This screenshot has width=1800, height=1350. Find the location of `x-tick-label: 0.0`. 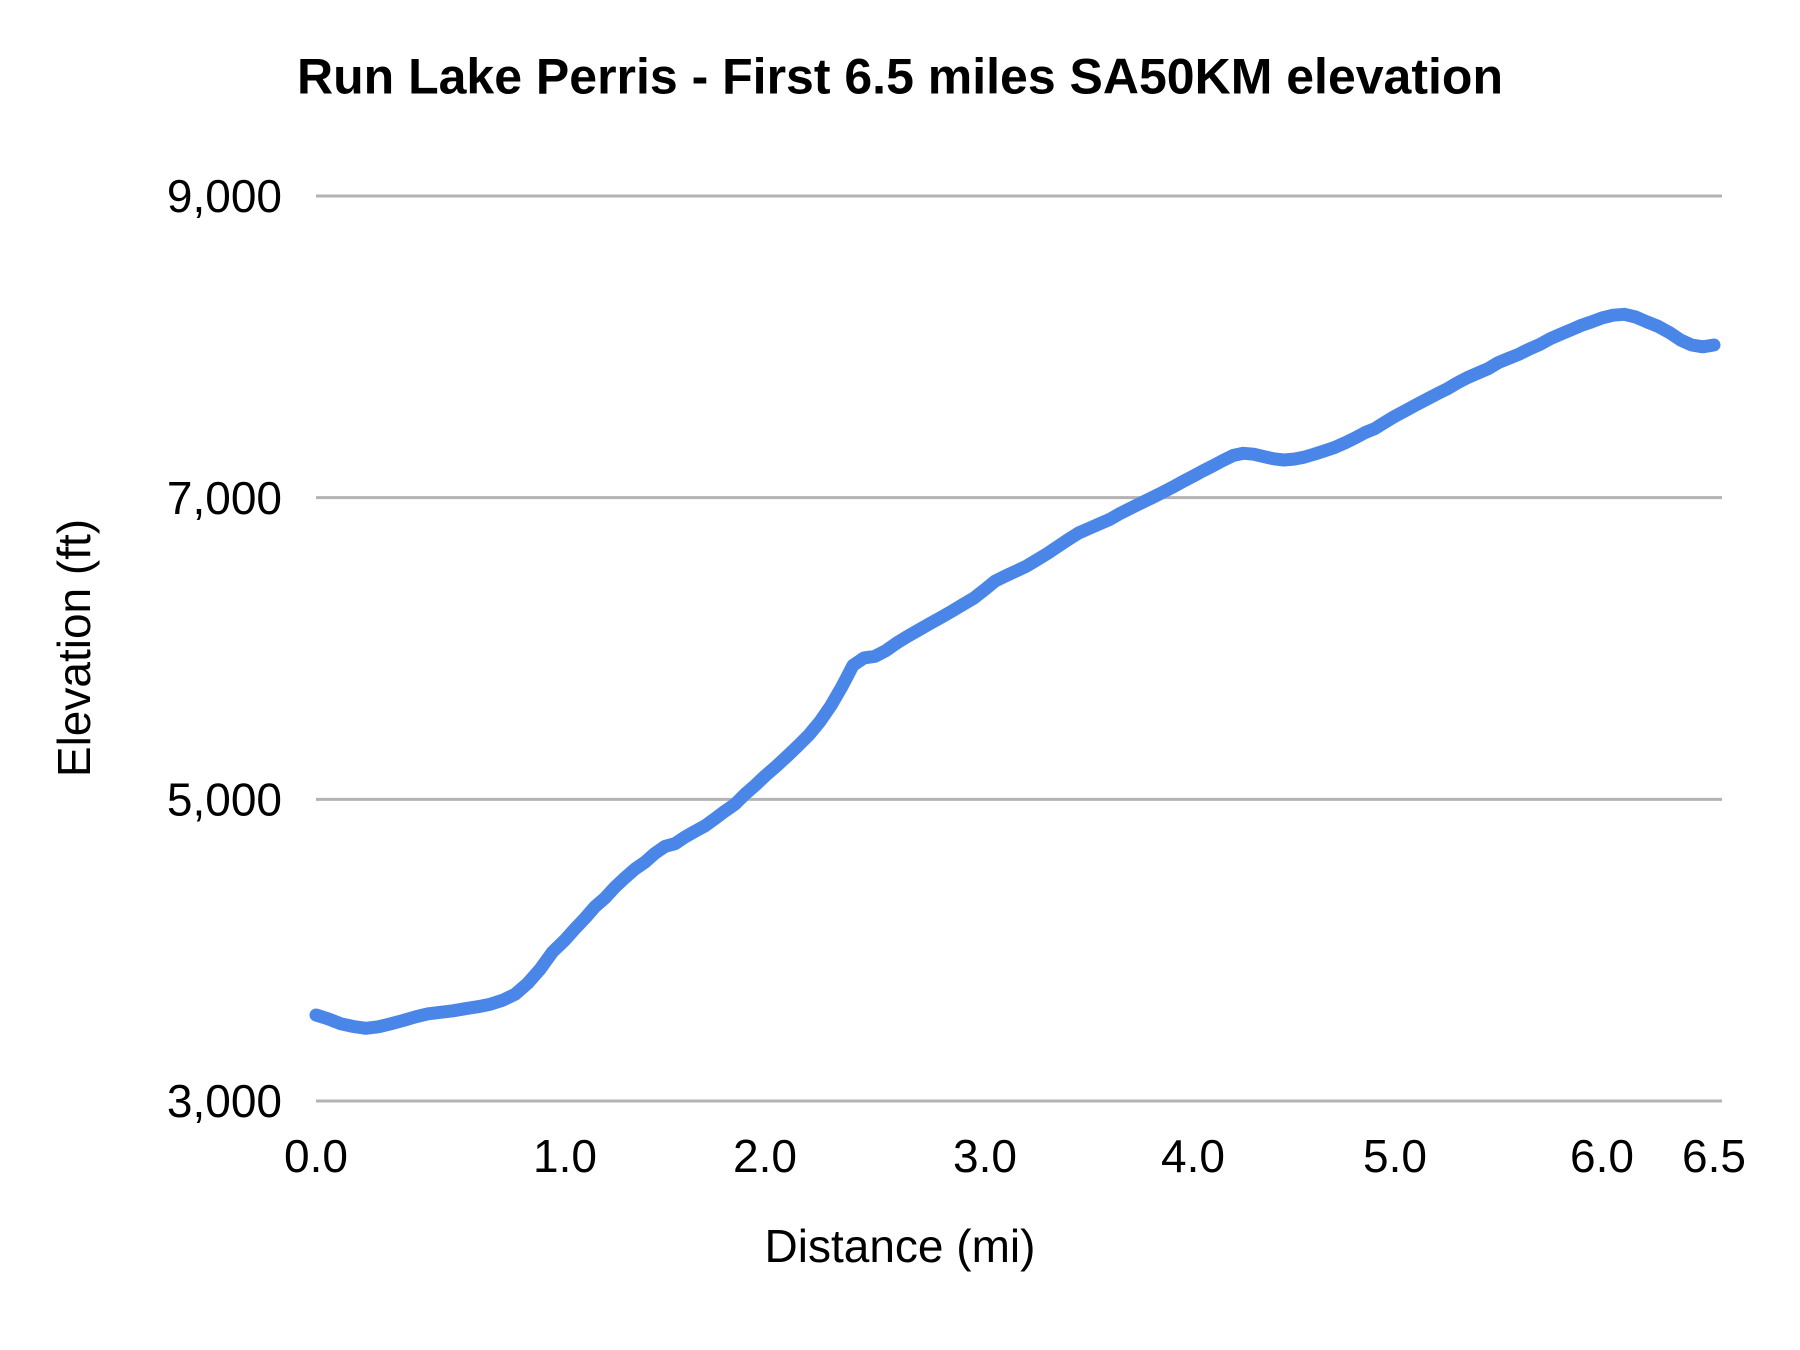

x-tick-label: 0.0 is located at coordinates (316, 1156).